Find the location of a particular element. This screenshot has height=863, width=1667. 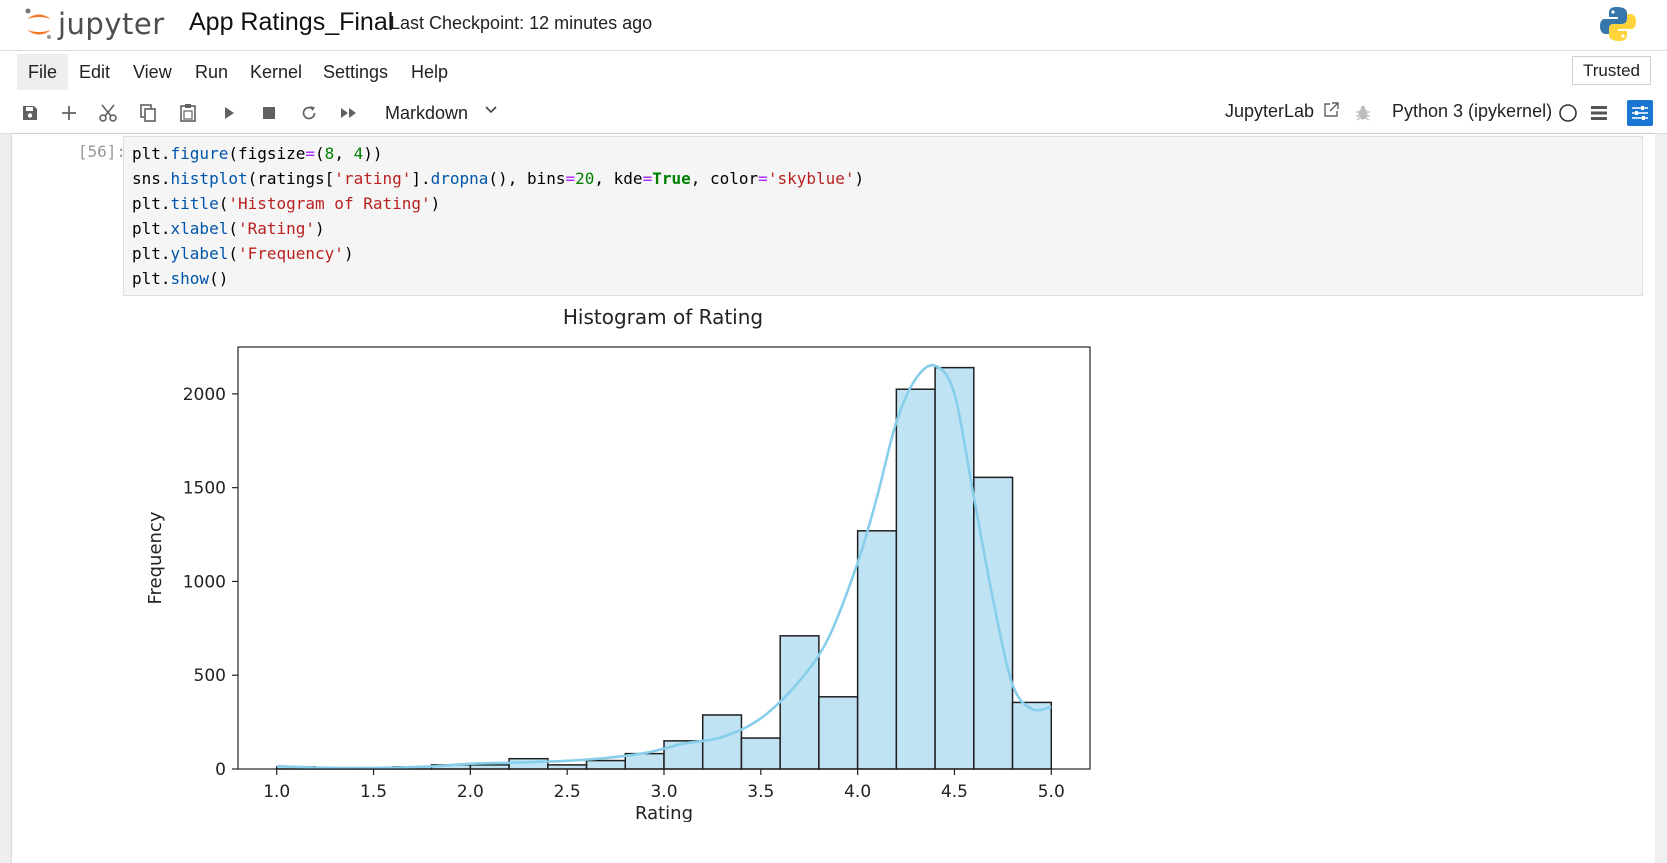

x-tick-label: 3.0 is located at coordinates (663, 792).